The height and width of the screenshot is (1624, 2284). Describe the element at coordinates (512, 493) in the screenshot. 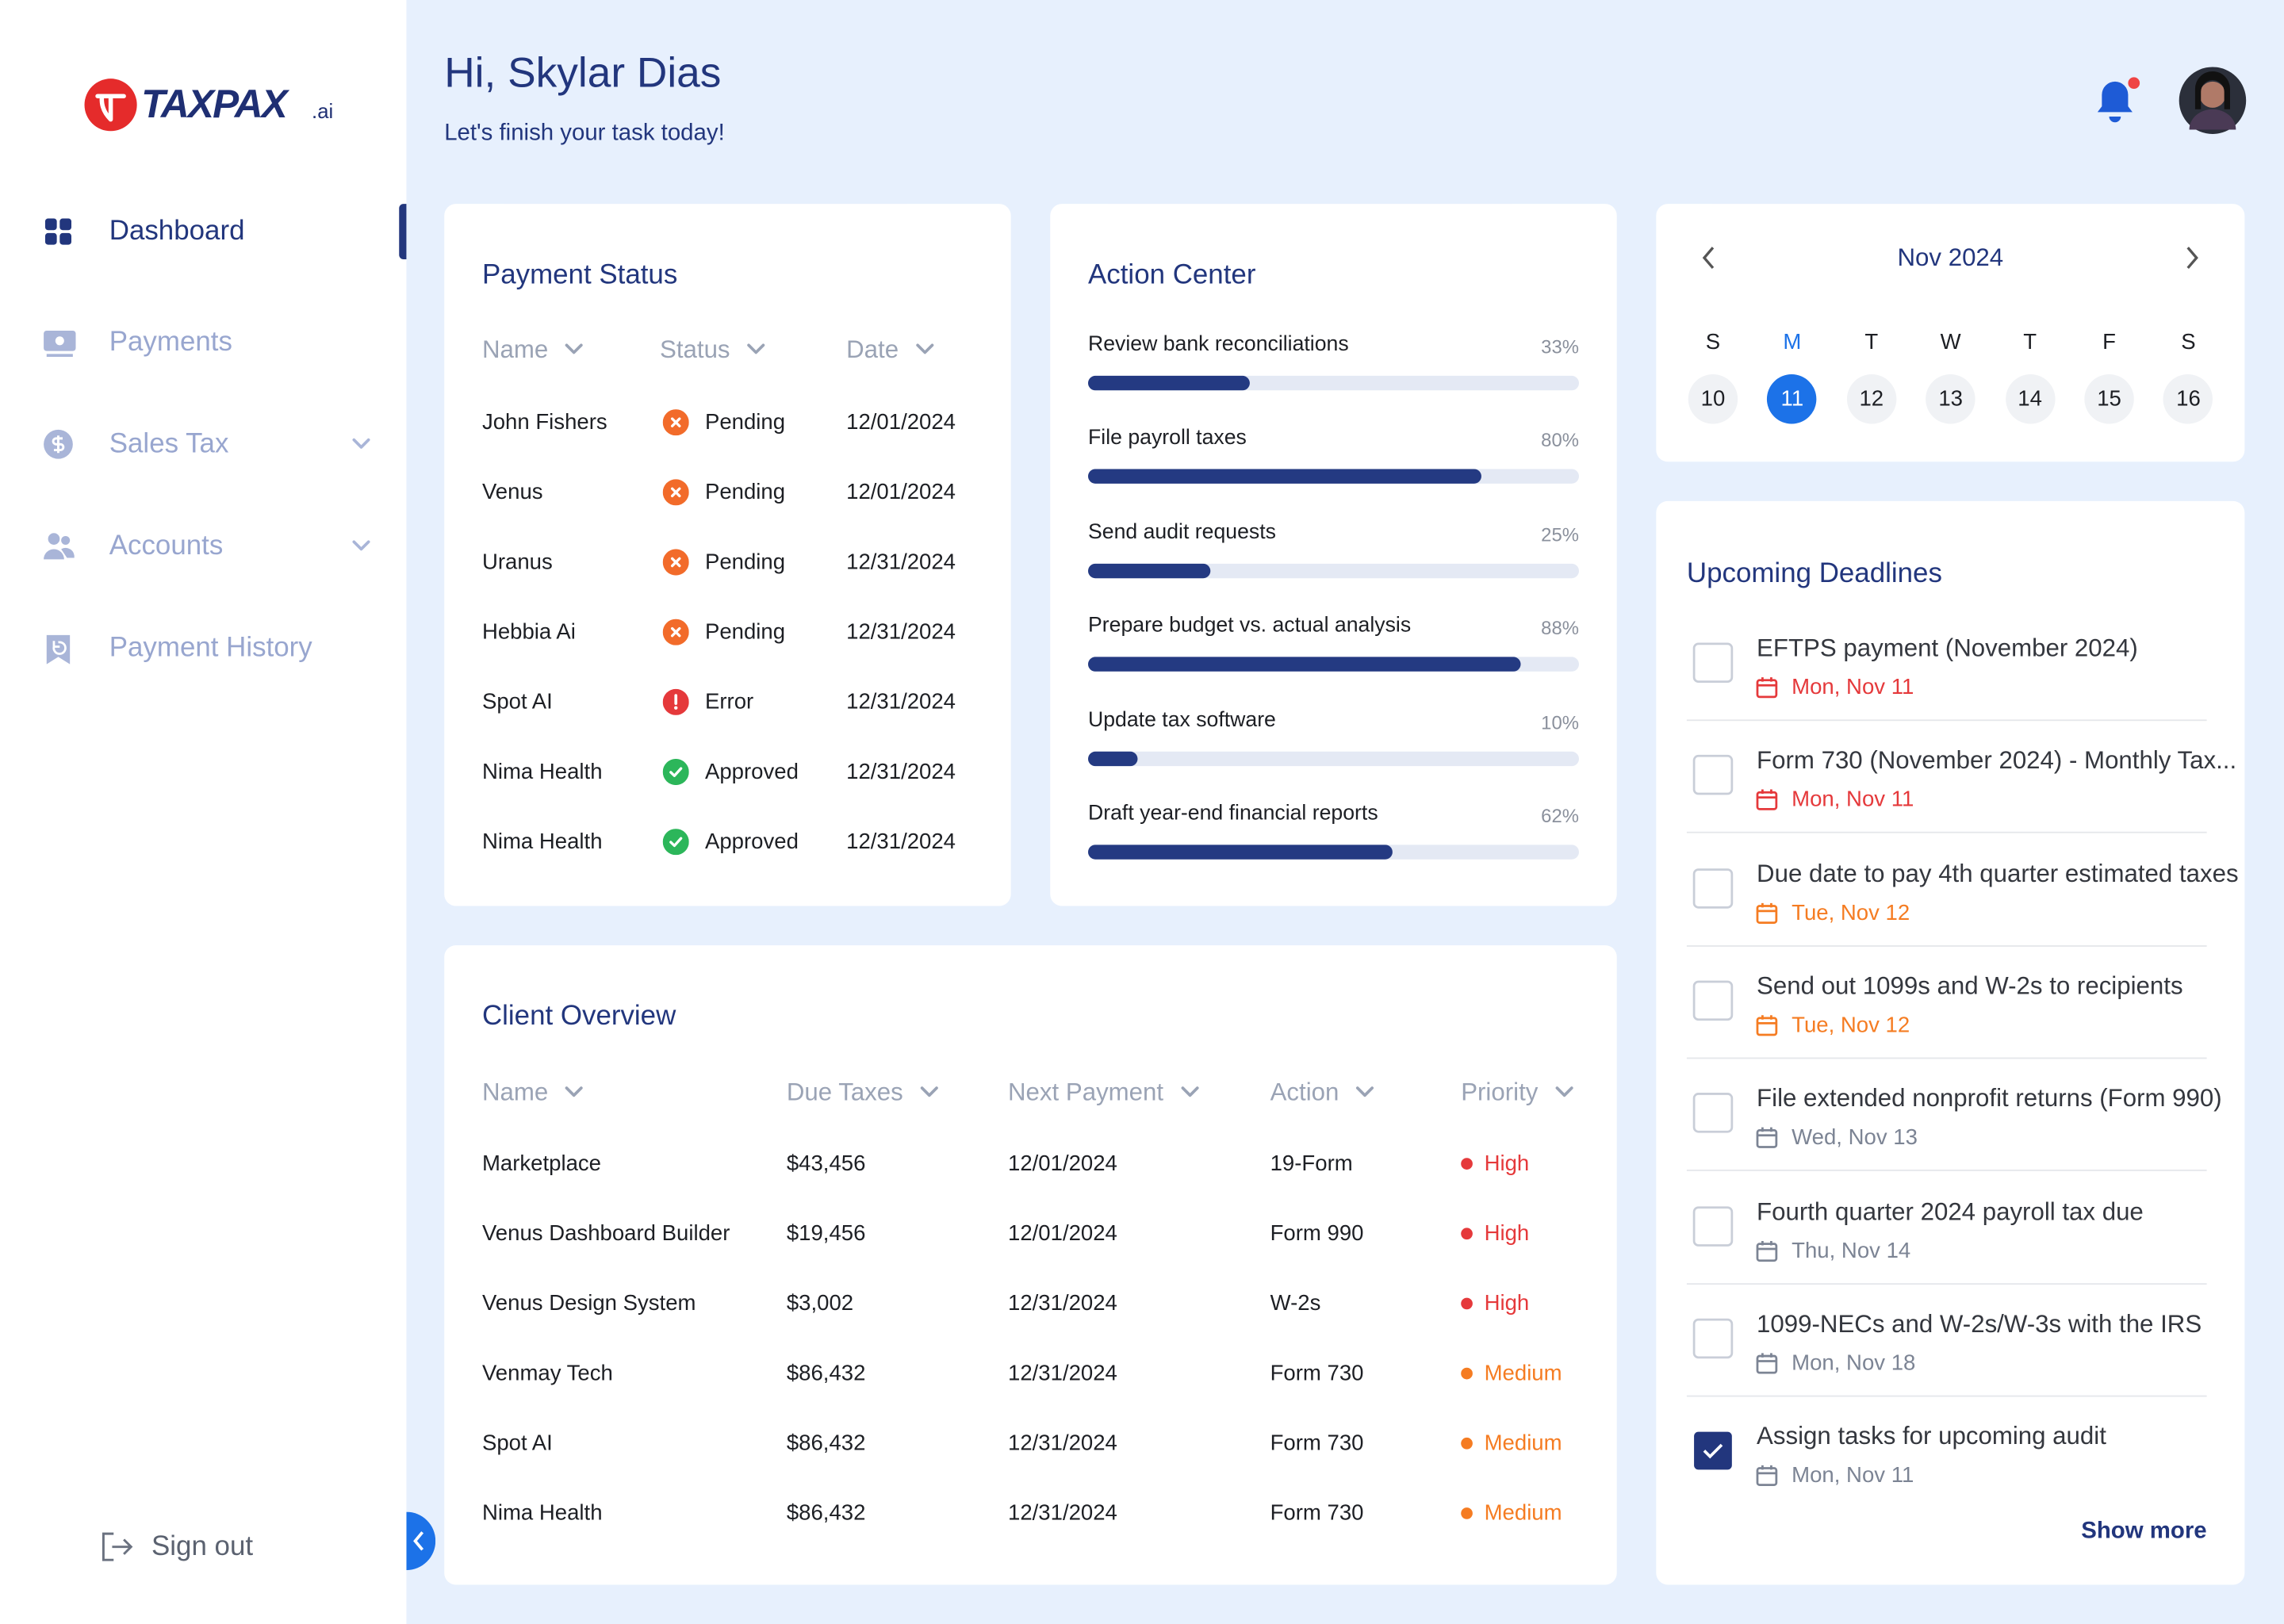

I see `cell-name: Venus` at that location.